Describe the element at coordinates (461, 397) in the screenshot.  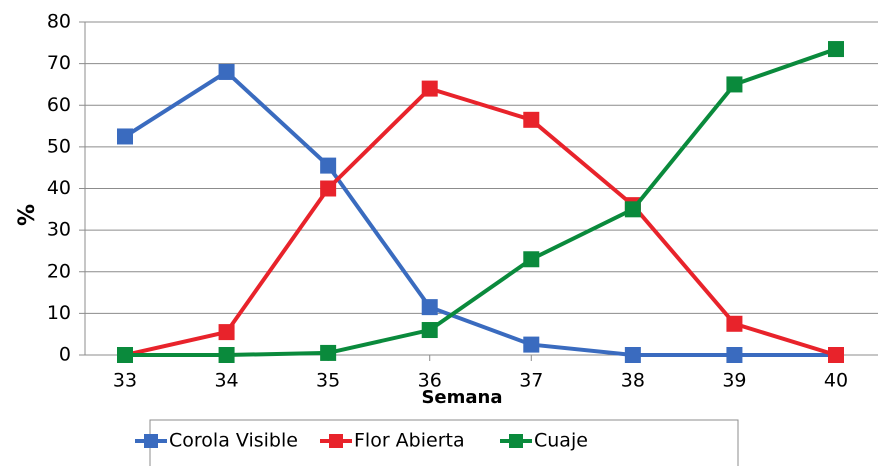
I see `x-axis-label: Semana` at that location.